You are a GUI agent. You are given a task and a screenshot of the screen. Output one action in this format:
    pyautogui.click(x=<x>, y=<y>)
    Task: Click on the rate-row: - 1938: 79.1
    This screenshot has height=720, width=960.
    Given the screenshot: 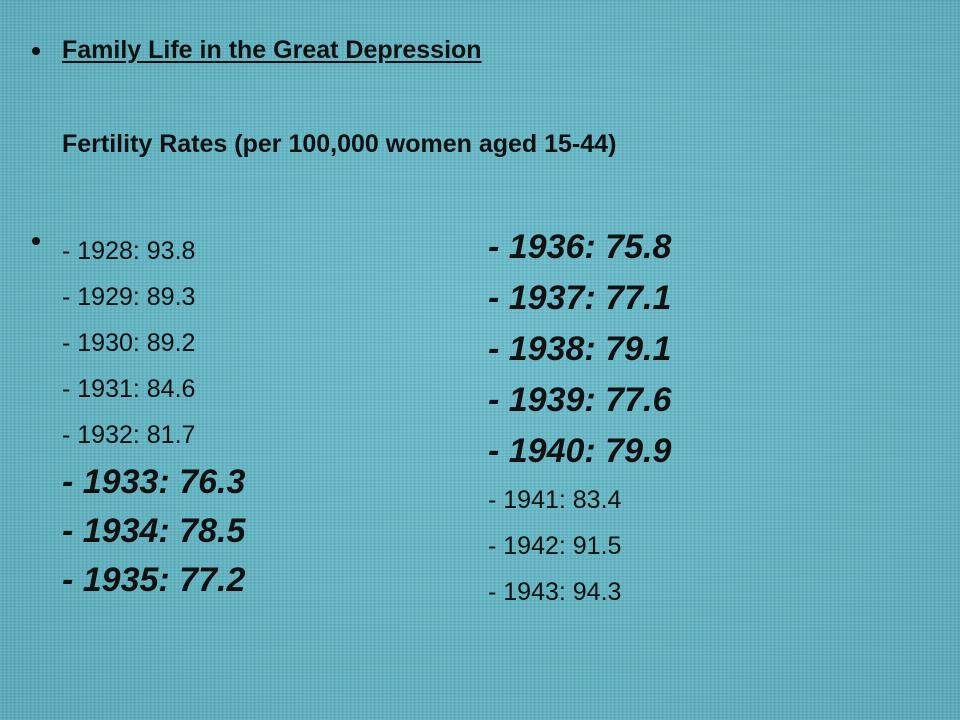 What is the action you would take?
    pyautogui.click(x=580, y=349)
    